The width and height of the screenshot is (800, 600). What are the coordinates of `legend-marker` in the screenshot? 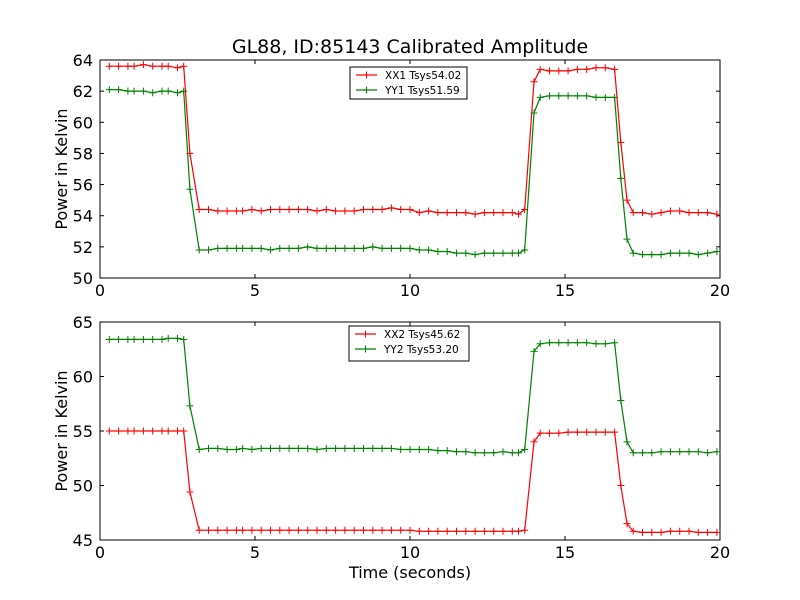 It's located at (366, 90).